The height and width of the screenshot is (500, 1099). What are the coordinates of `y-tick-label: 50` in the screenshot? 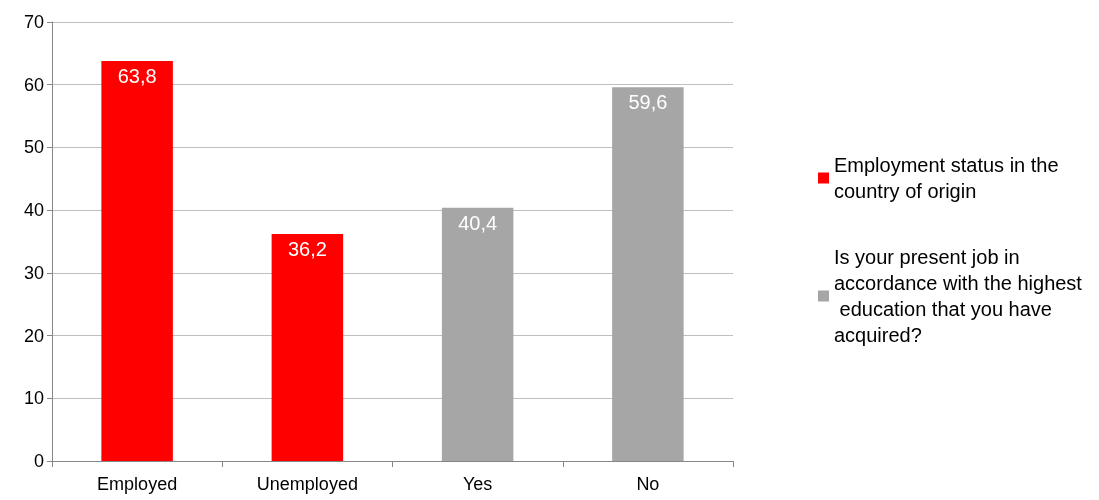 It's located at (33, 147).